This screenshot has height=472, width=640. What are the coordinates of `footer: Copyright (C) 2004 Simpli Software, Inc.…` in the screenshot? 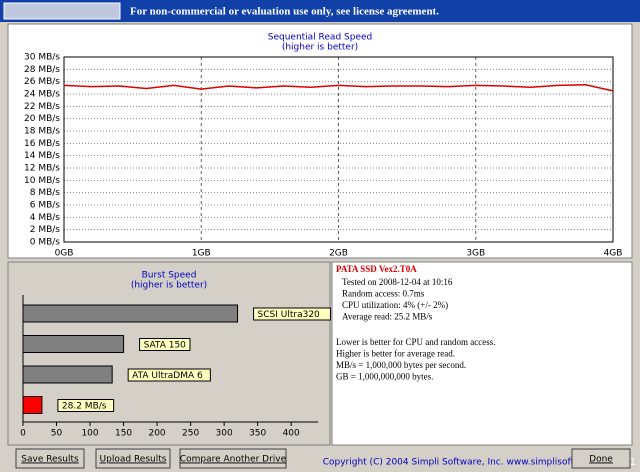 It's located at (470, 463).